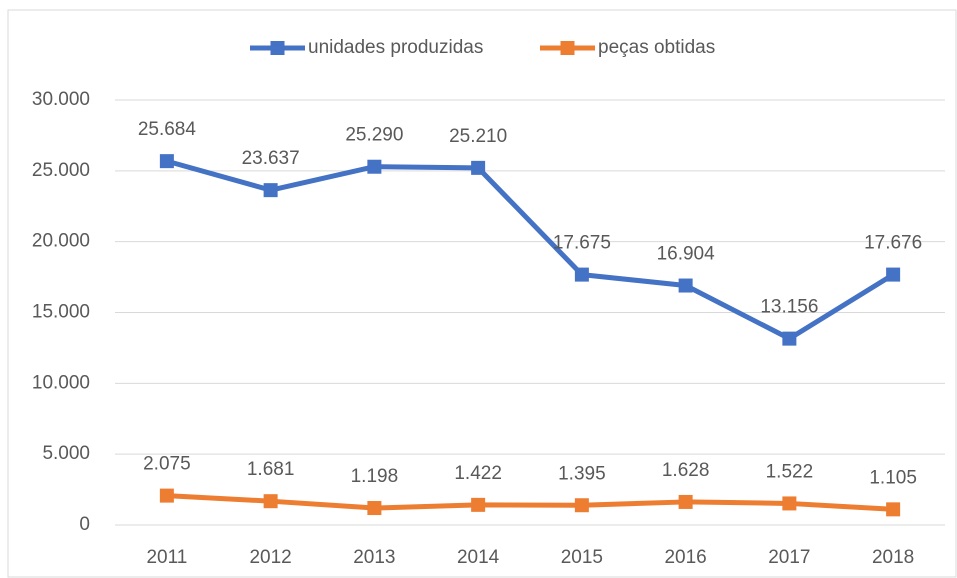  What do you see at coordinates (582, 243) in the screenshot?
I see `data-label: 17.675` at bounding box center [582, 243].